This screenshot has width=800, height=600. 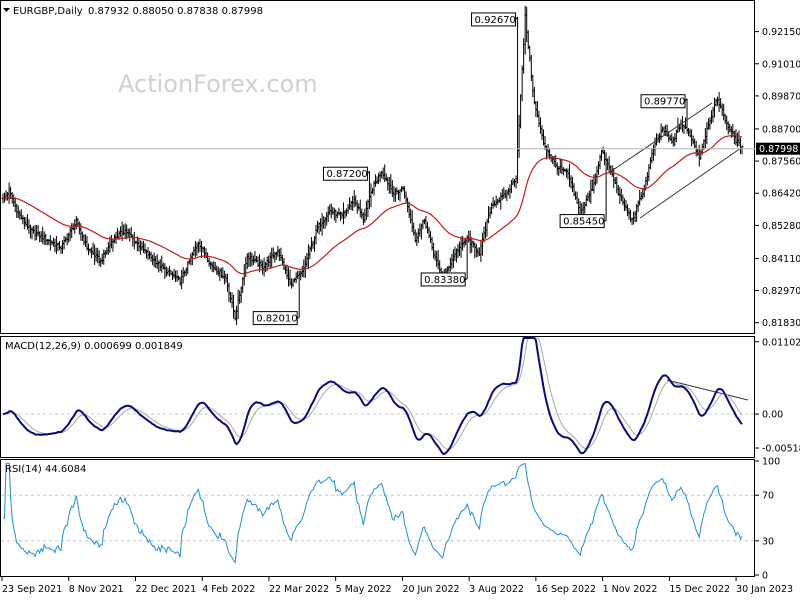 I want to click on macd-tick-label: 0.00, so click(x=772, y=415).